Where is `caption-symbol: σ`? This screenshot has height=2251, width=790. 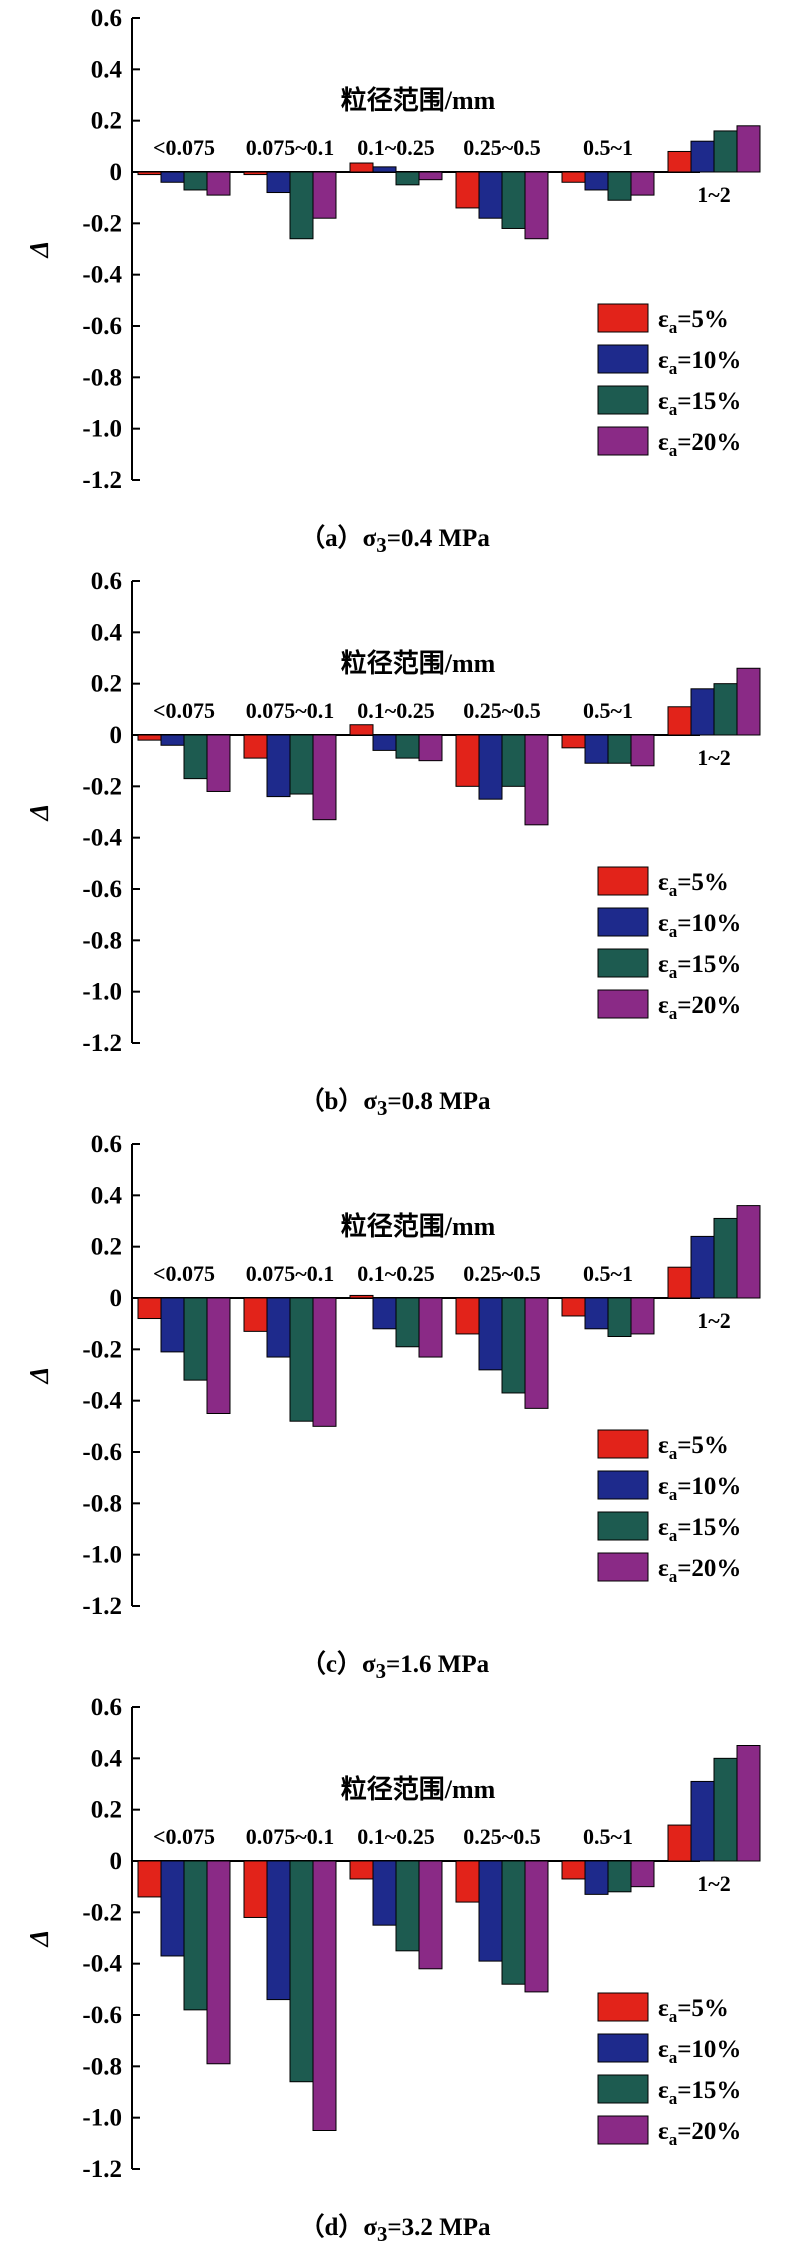 caption-symbol: σ is located at coordinates (370, 1101).